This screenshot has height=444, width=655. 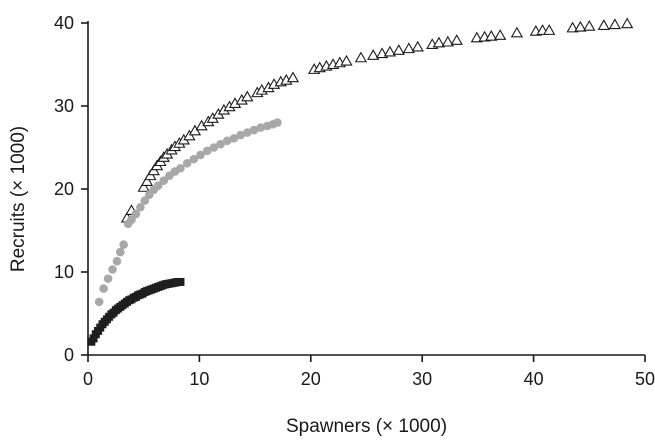 What do you see at coordinates (369, 372) in the screenshot?
I see `x-axis-ticks: 0 10 20 30 40 50` at bounding box center [369, 372].